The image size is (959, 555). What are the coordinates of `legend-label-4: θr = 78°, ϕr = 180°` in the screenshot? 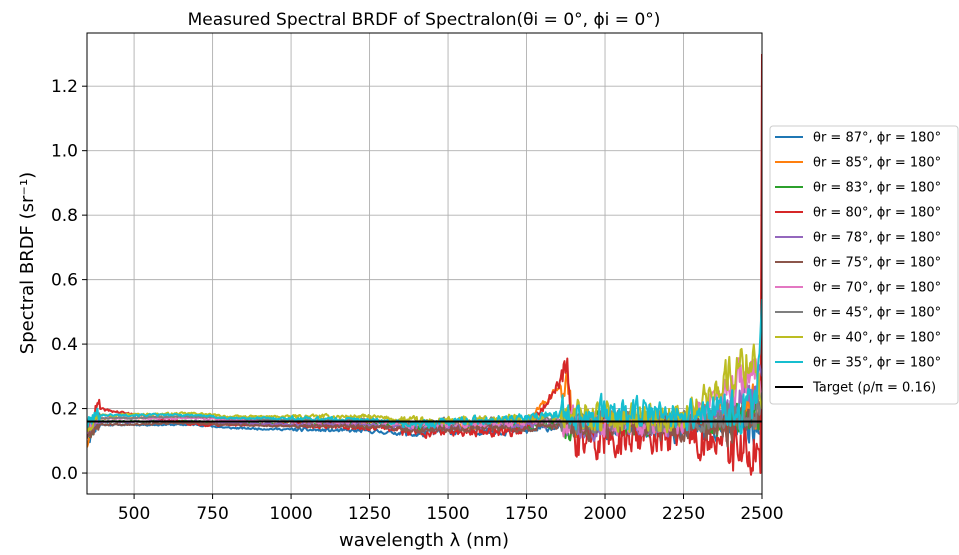 It's located at (877, 238).